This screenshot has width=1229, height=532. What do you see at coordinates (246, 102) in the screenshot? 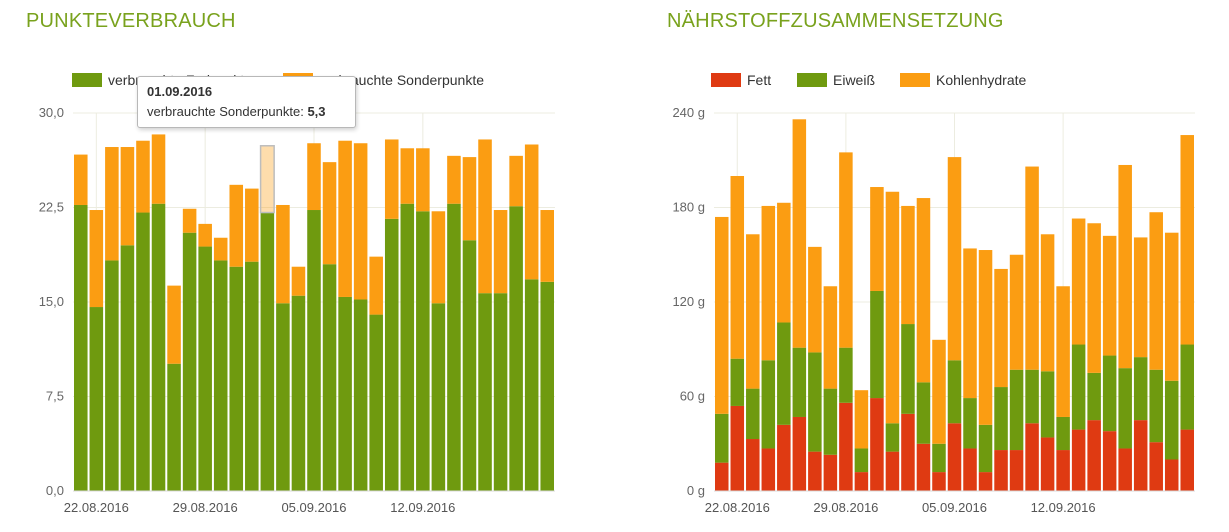
I see `chart-tooltip: 01.09.2016 verbrauchte Sonderpunkte: 5,3` at bounding box center [246, 102].